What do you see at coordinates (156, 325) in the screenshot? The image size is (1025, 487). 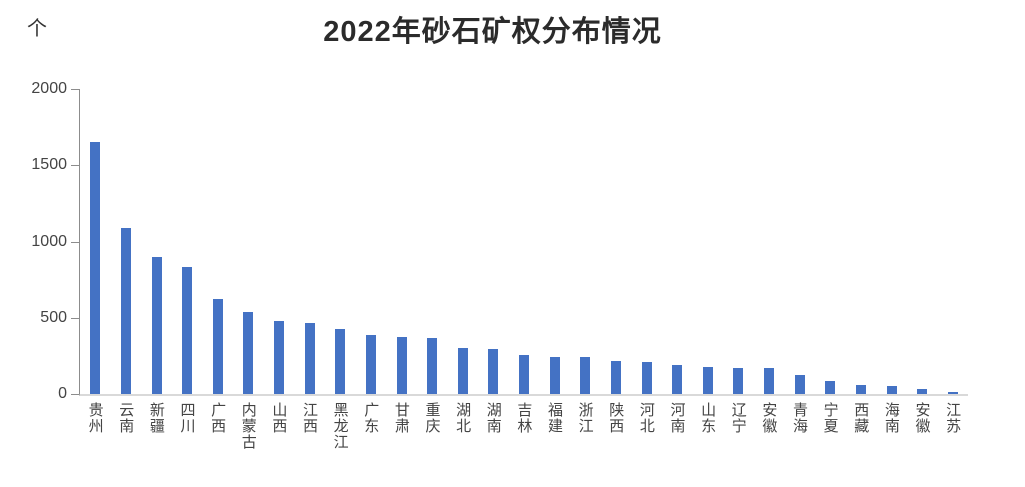 I see `bar-新疆` at bounding box center [156, 325].